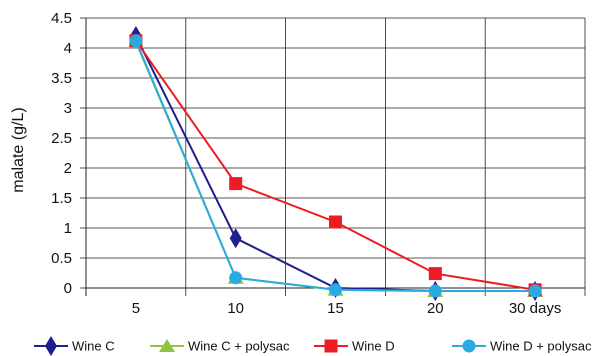 The image size is (602, 356). Describe the element at coordinates (347, 308) in the screenshot. I see `x-tick-labels: 5 10 15 20 30 days` at that location.